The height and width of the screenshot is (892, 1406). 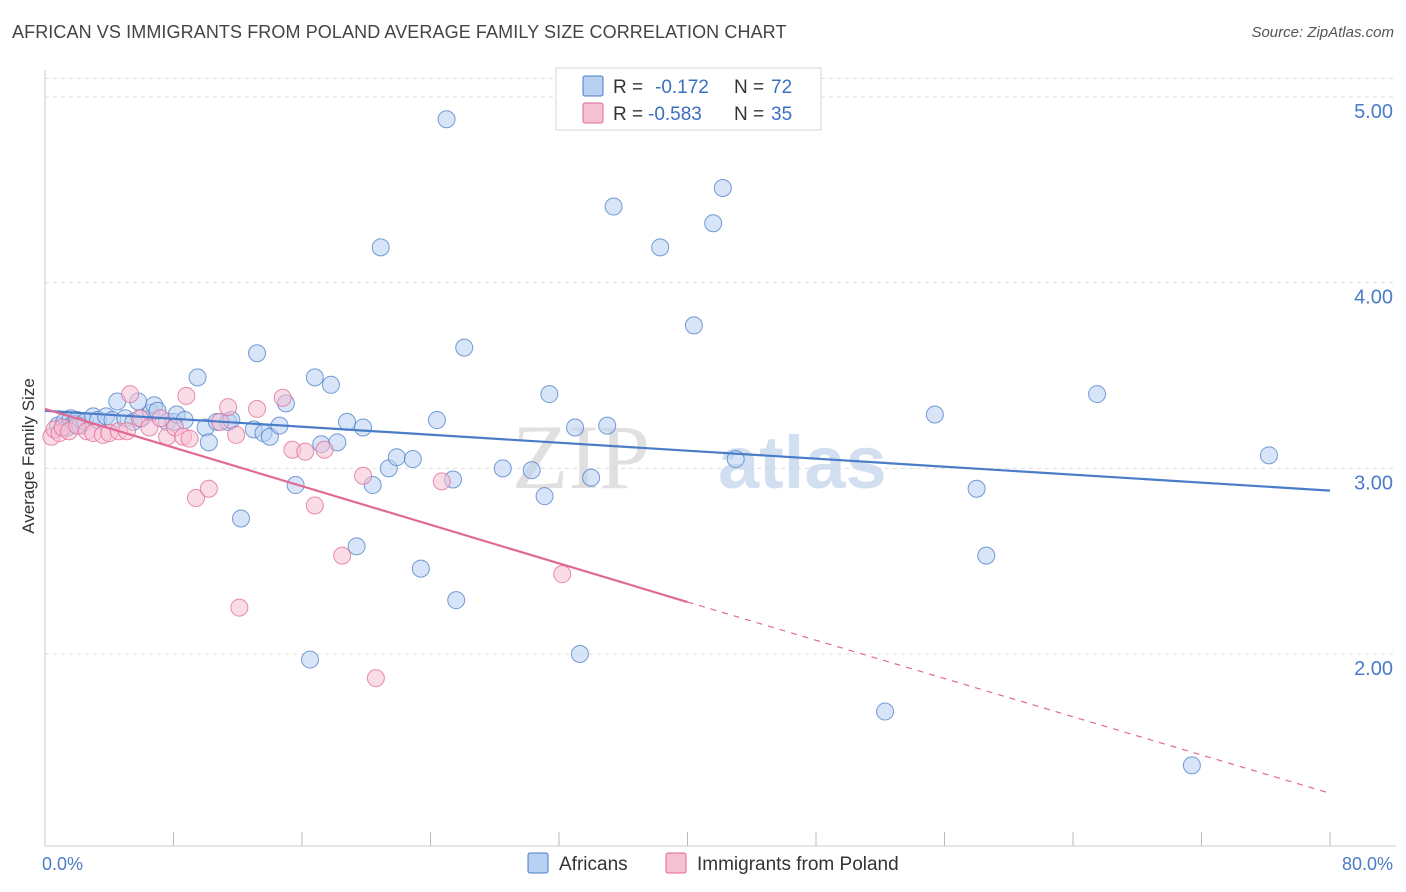 I want to click on y-tick-label-0: 2.00, so click(x=1373, y=669).